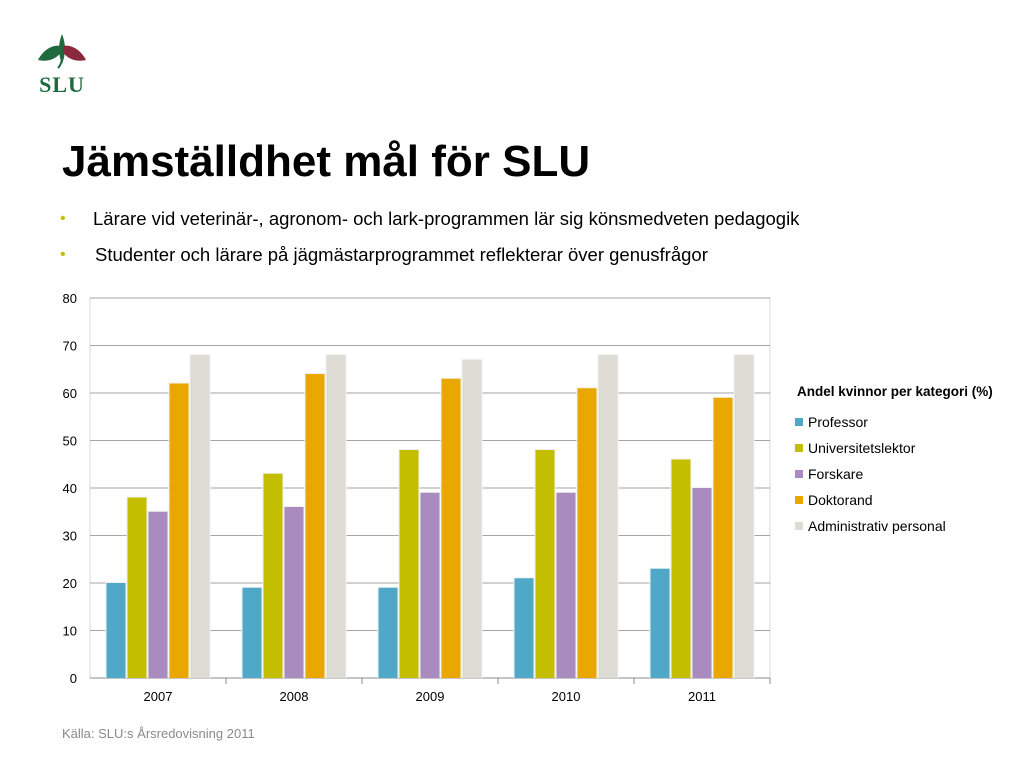 The image size is (1024, 768). What do you see at coordinates (877, 526) in the screenshot?
I see `legend-label: Administrativ personal` at bounding box center [877, 526].